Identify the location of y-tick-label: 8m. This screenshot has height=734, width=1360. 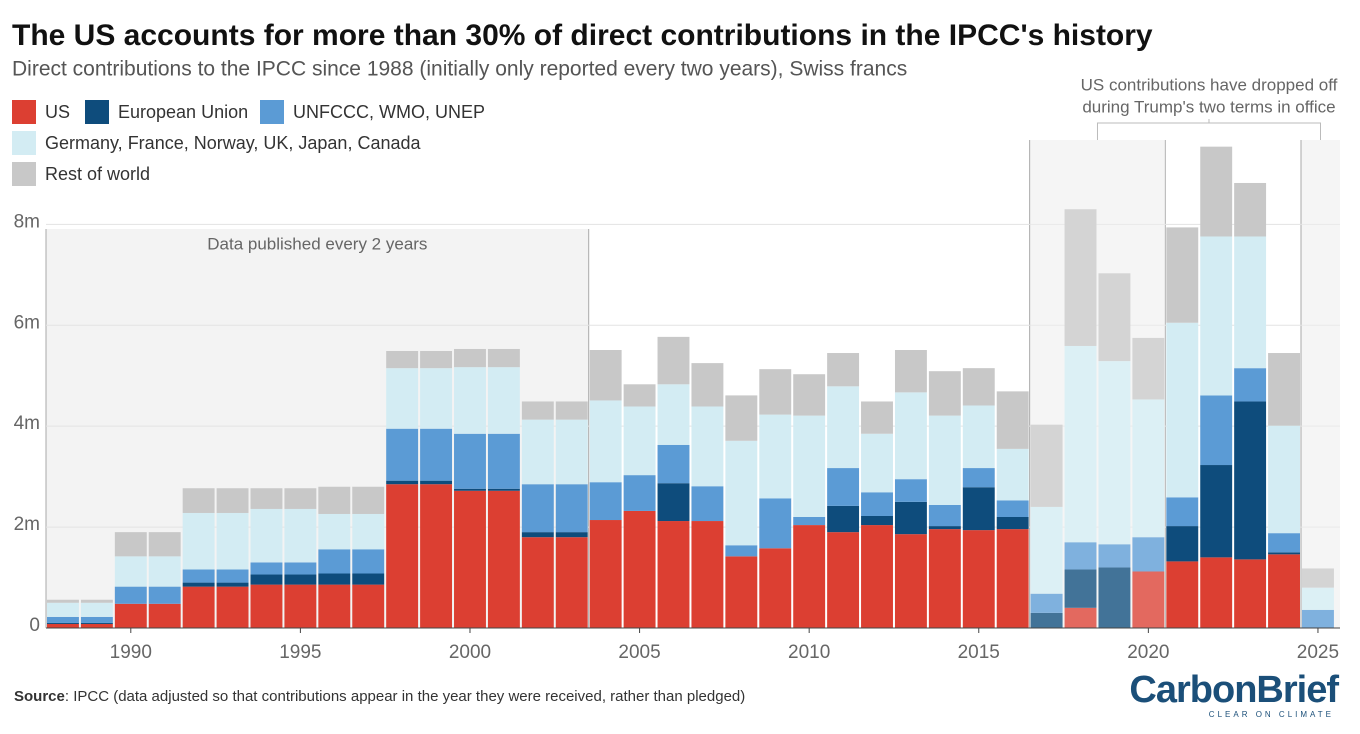
(27, 221).